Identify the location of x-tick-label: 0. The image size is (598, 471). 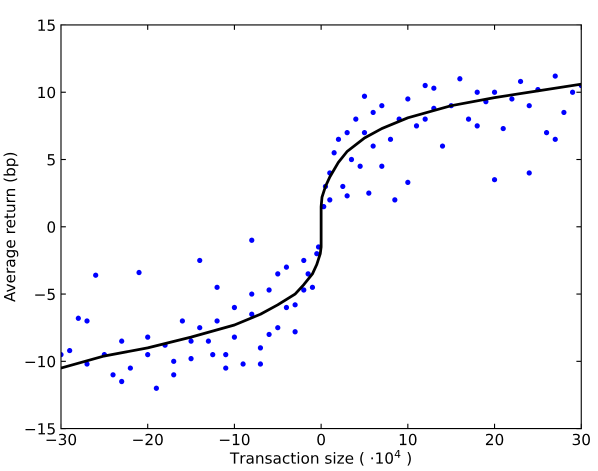
(321, 440).